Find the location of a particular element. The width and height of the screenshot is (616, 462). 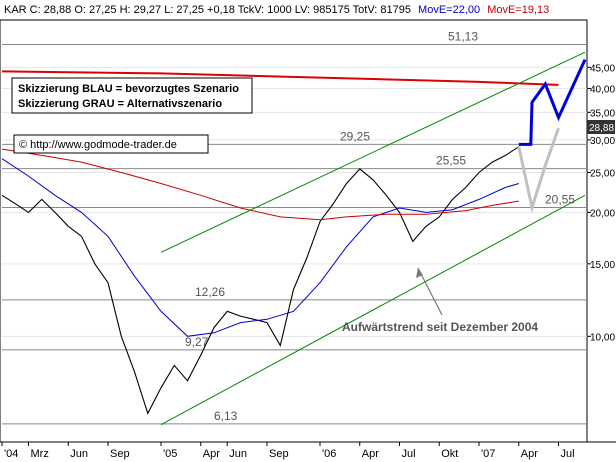

level-label: 12,26 is located at coordinates (210, 292).